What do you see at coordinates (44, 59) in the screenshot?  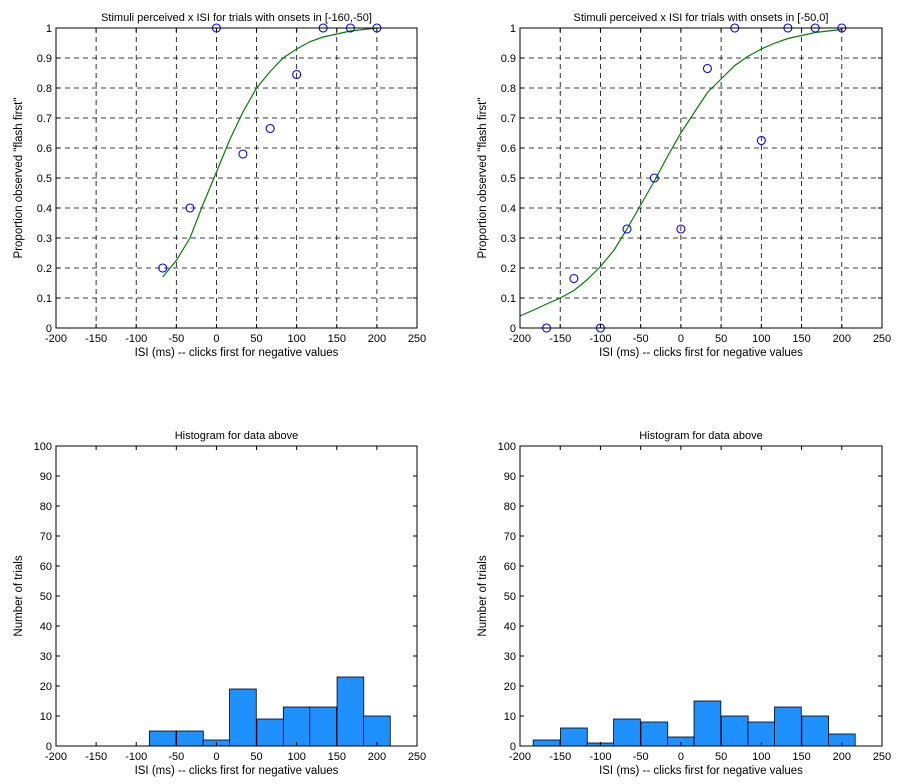 I see `y-tick-label: 0.9` at bounding box center [44, 59].